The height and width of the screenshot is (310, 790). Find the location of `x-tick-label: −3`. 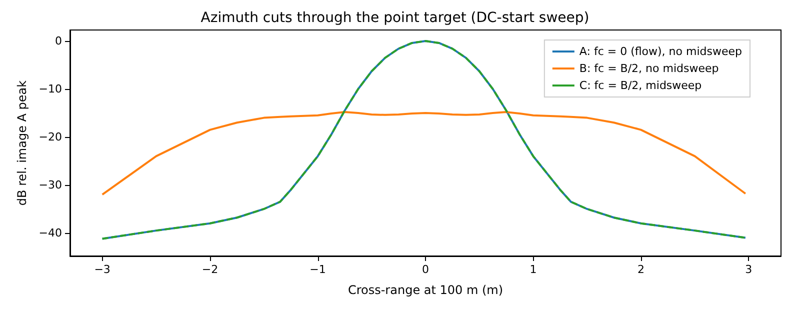

x-tick-label: −3 is located at coordinates (102, 269).